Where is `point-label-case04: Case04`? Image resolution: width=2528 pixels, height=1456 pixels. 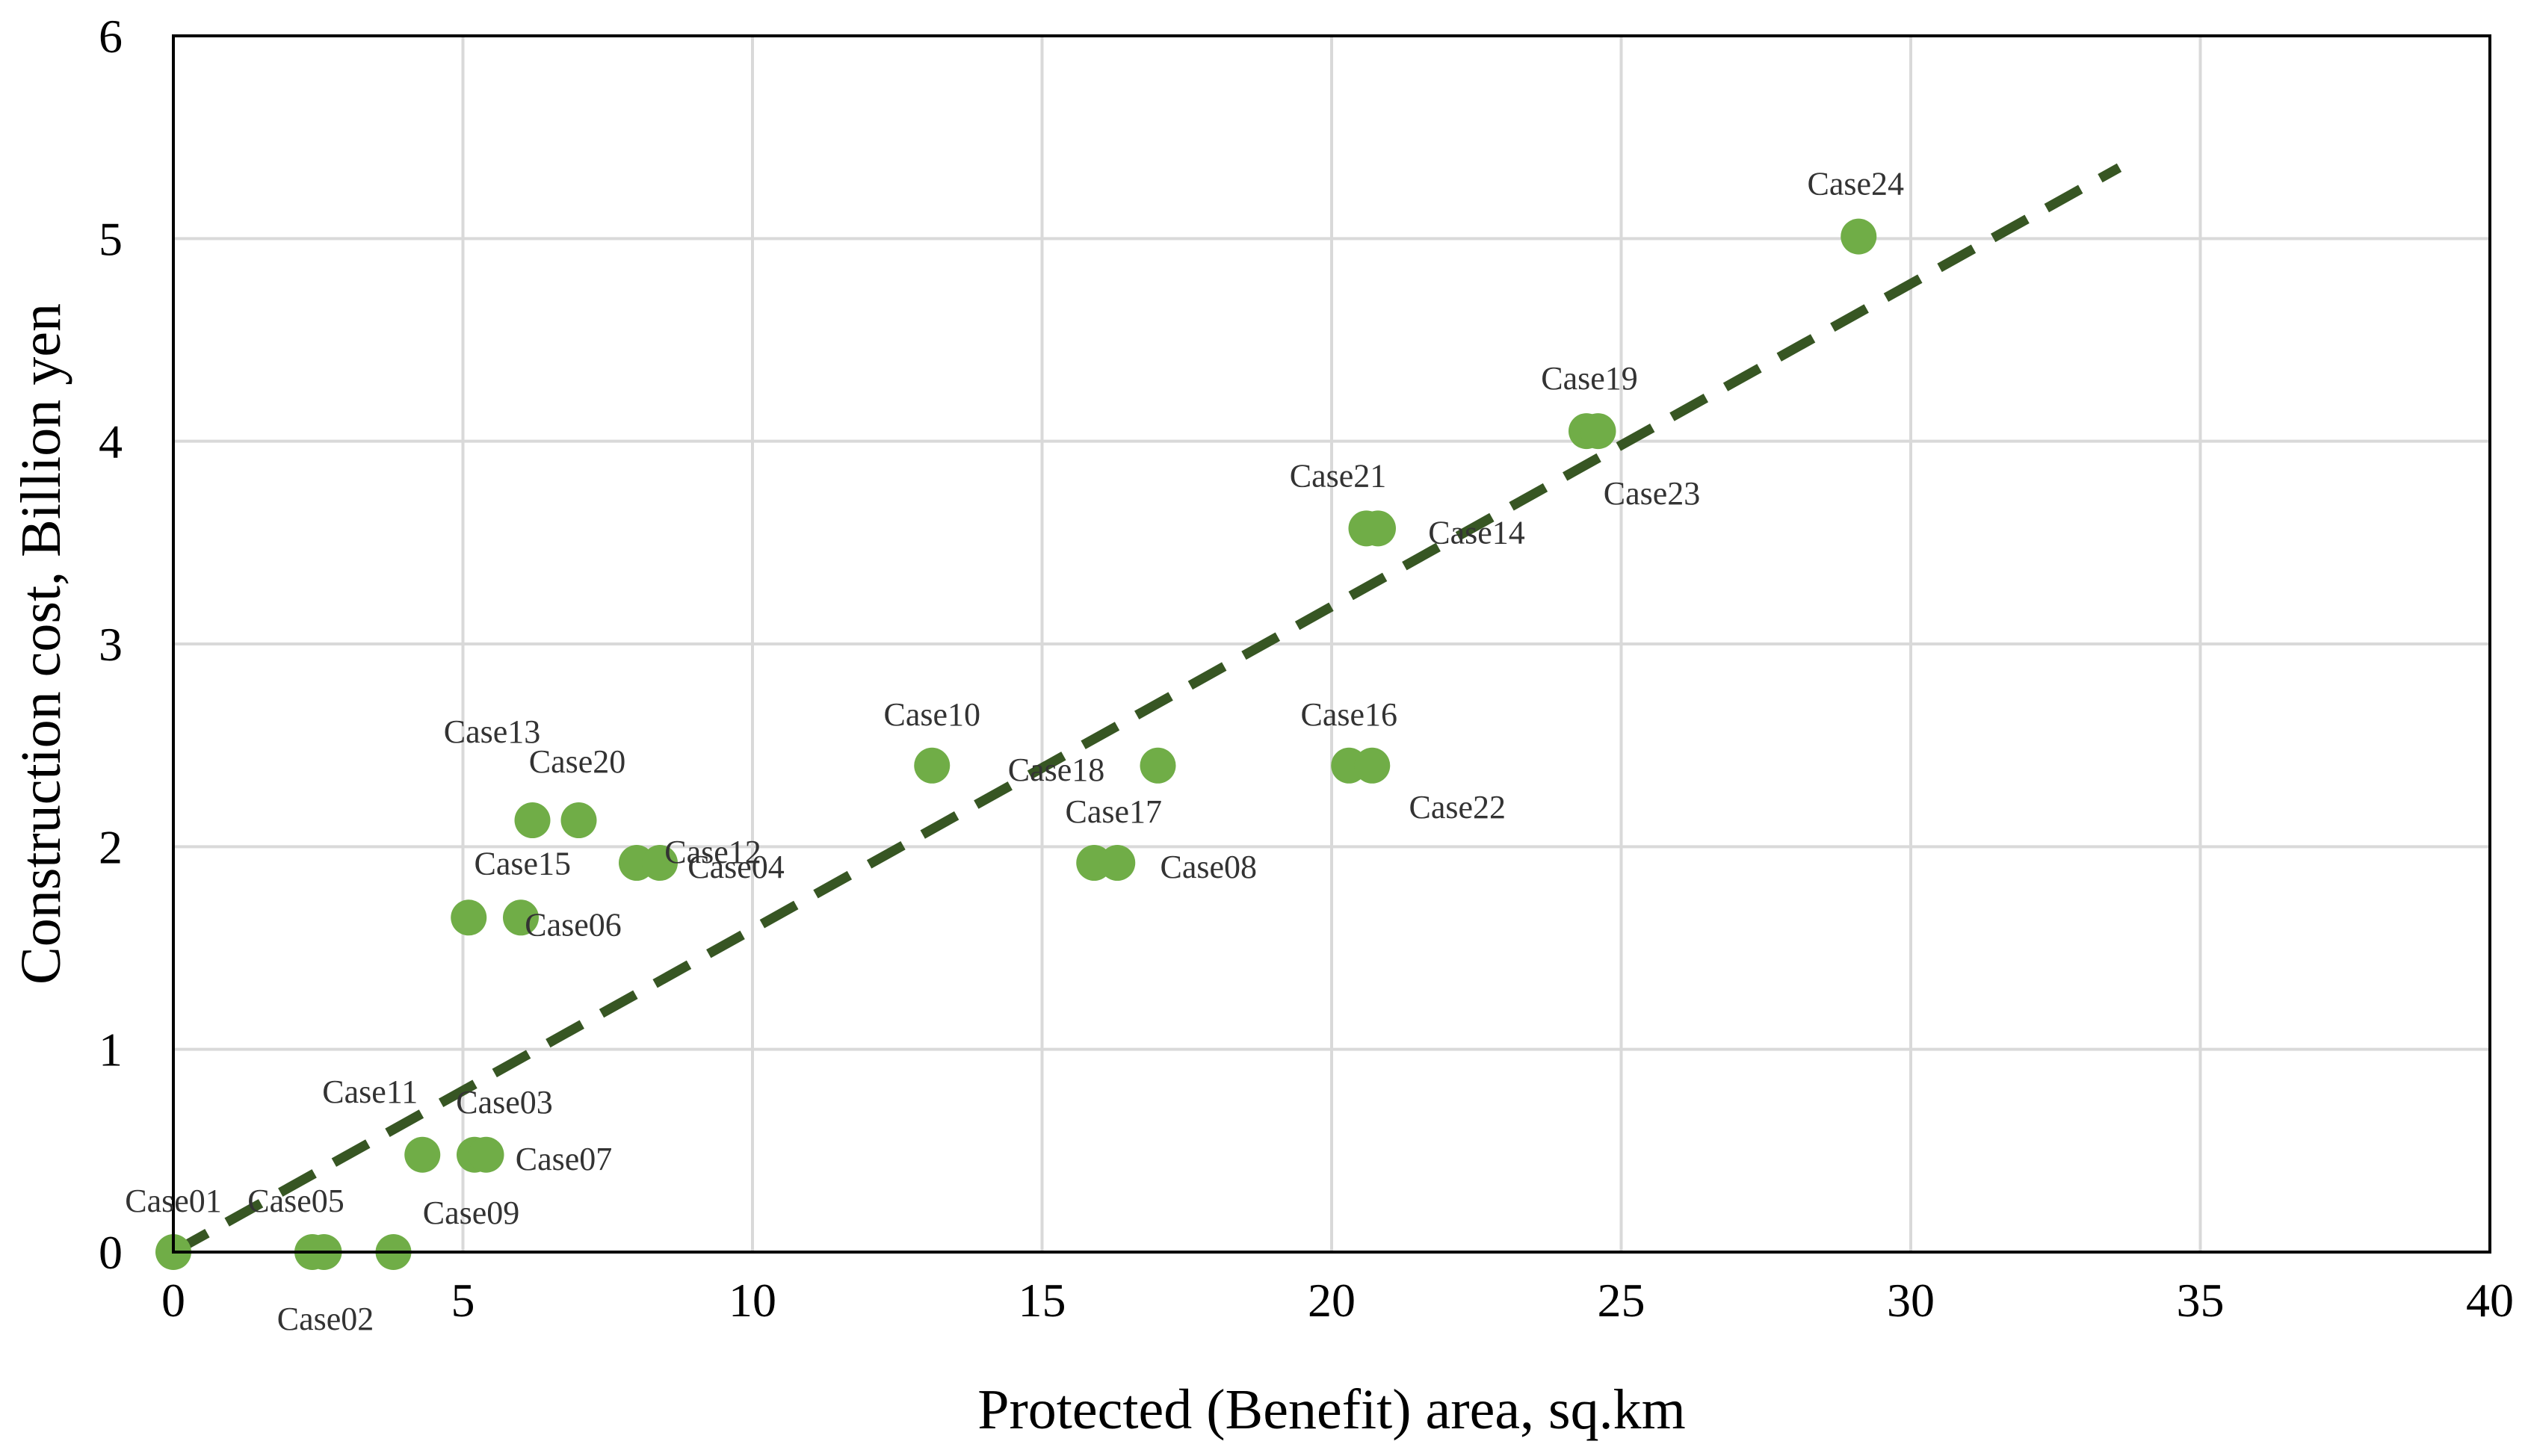
point-label-case04: Case04 is located at coordinates (736, 867).